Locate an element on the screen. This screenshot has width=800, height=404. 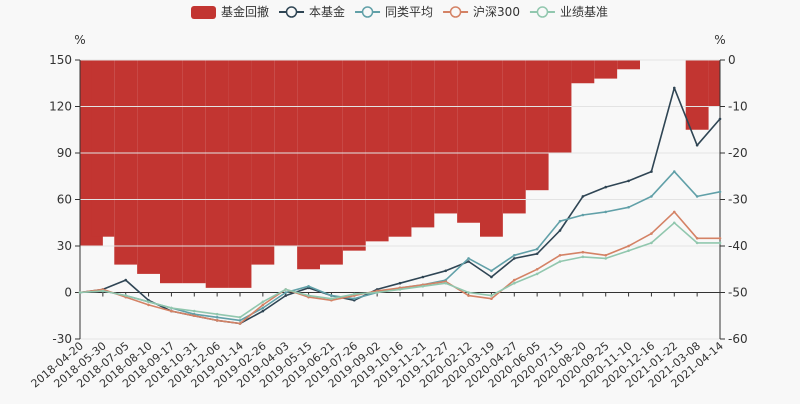
legend-item: 基金回撤 is located at coordinates (230, 11).